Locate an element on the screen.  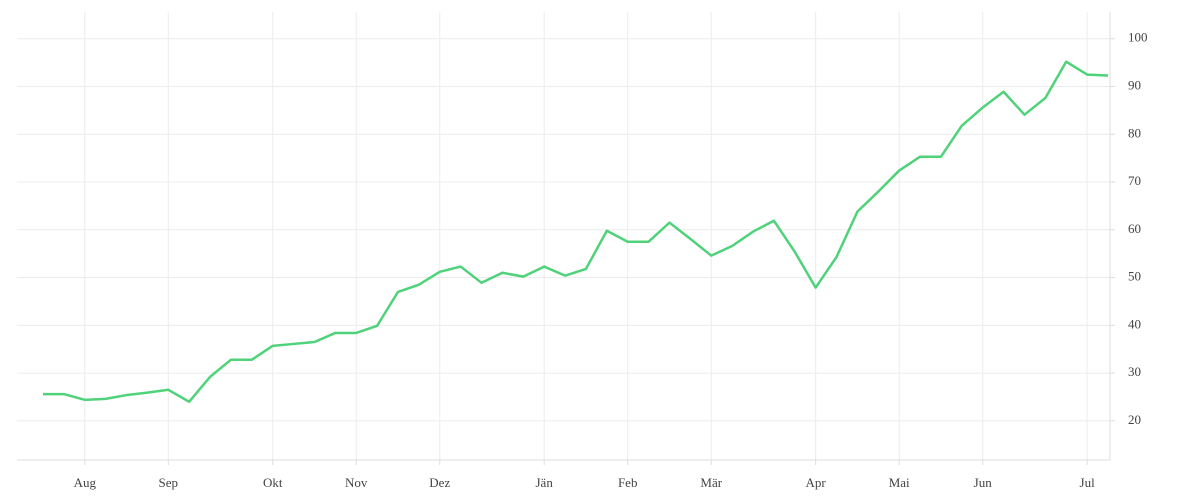
y-tick-label: 80 is located at coordinates (1134, 132).